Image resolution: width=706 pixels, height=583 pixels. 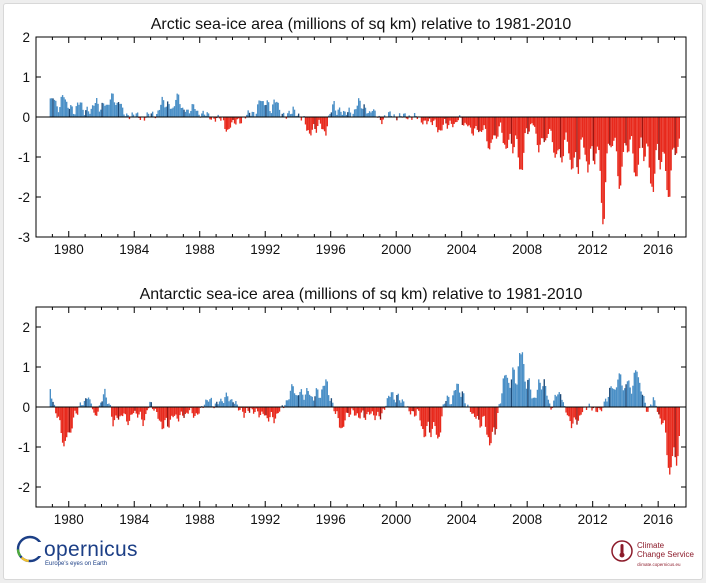 I want to click on copernicus-name: opernicus, so click(x=91, y=549).